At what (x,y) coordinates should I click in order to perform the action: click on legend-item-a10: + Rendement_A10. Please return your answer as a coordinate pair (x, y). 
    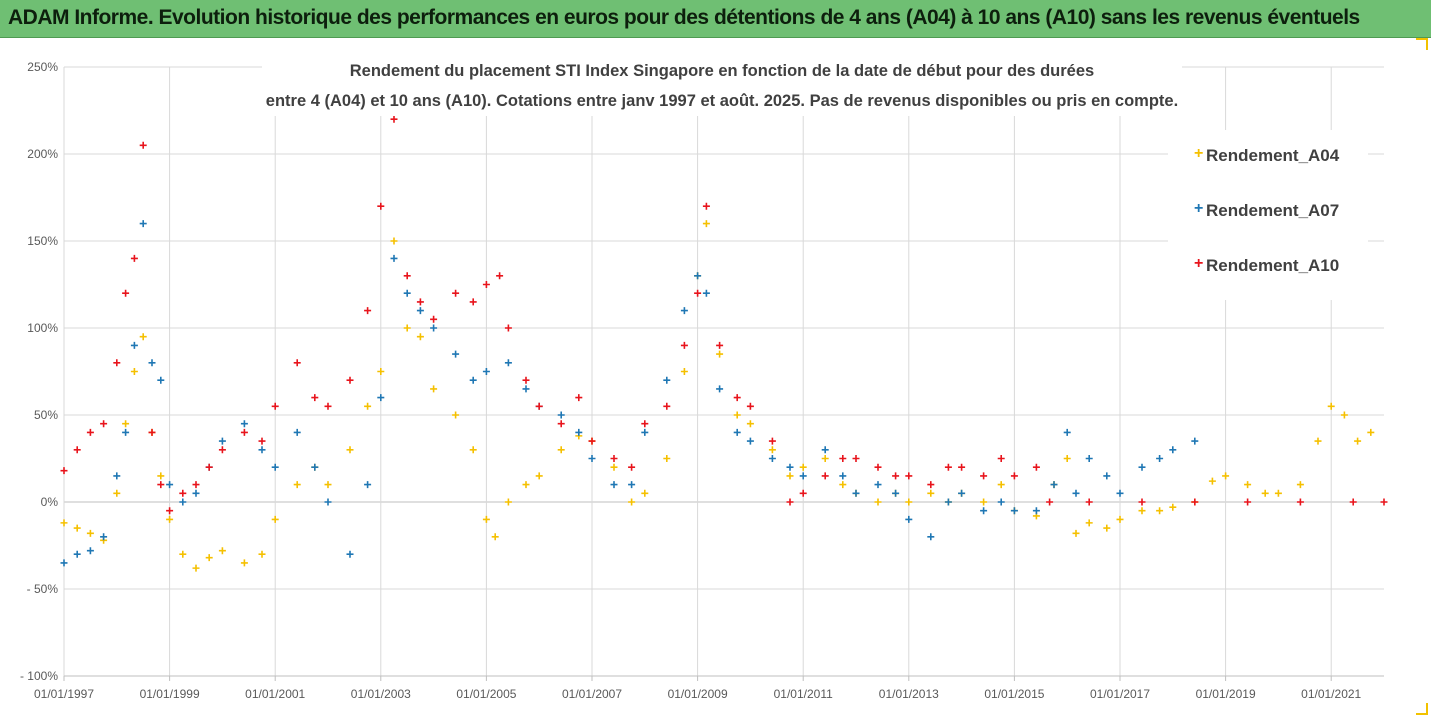
    Looking at the image, I should click on (1267, 267).